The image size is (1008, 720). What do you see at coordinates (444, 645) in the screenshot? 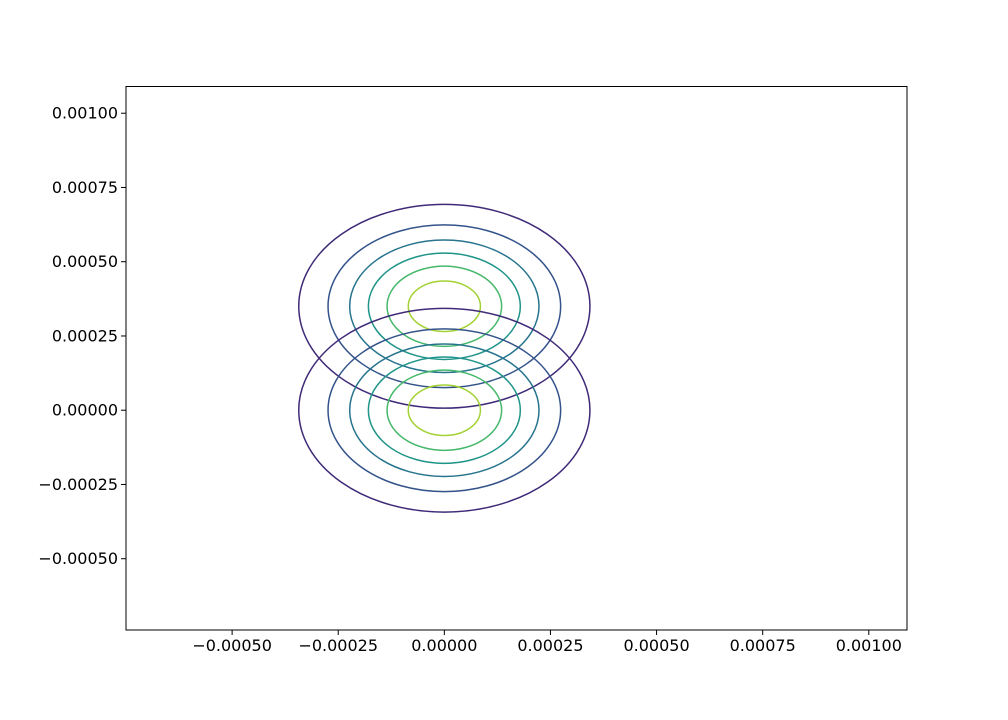
I see `x-tick-label: 0.00000` at bounding box center [444, 645].